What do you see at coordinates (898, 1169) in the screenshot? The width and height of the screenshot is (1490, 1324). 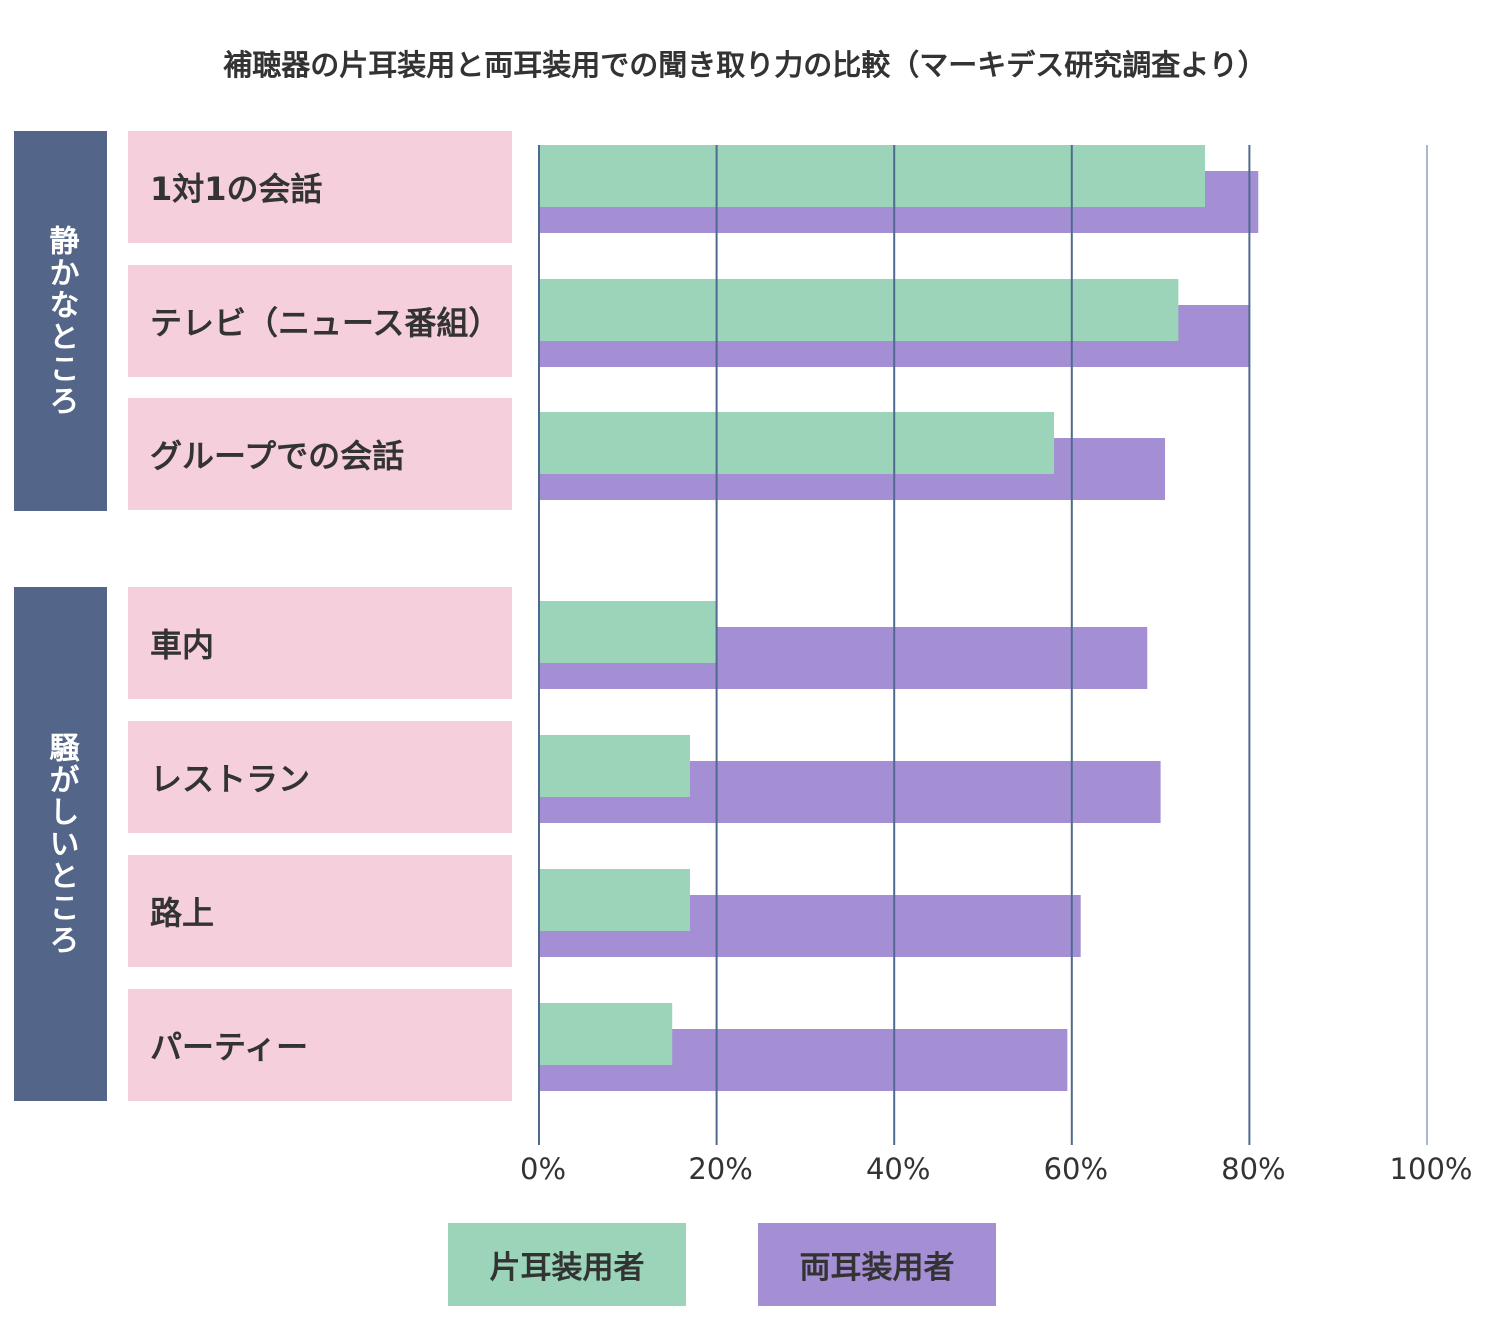 I see `x-tick-label: 40%` at bounding box center [898, 1169].